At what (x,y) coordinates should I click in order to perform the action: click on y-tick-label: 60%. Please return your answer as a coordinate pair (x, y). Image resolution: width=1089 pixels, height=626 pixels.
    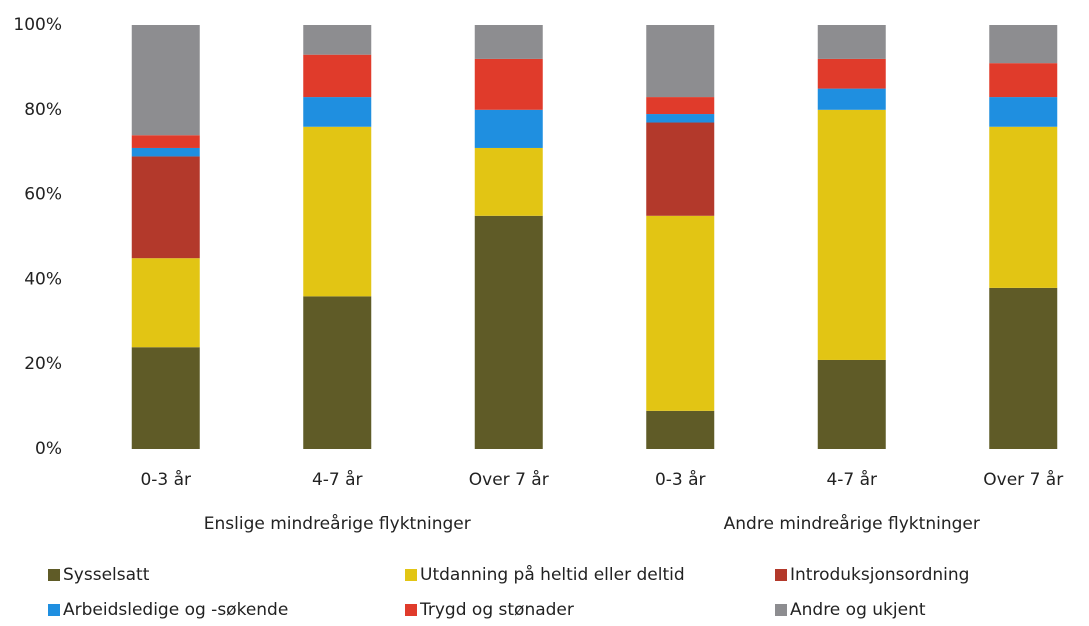
    Looking at the image, I should click on (43, 195).